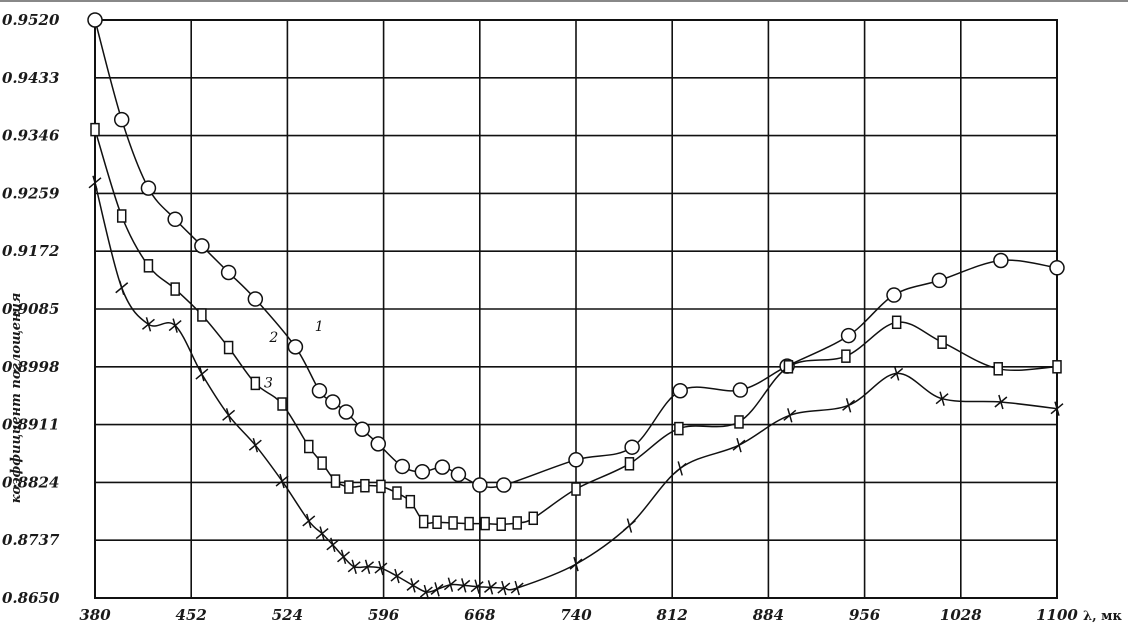 The height and width of the screenshot is (624, 1128). What do you see at coordinates (31, 193) in the screenshot?
I see `y-tick-label: 0.9259` at bounding box center [31, 193].